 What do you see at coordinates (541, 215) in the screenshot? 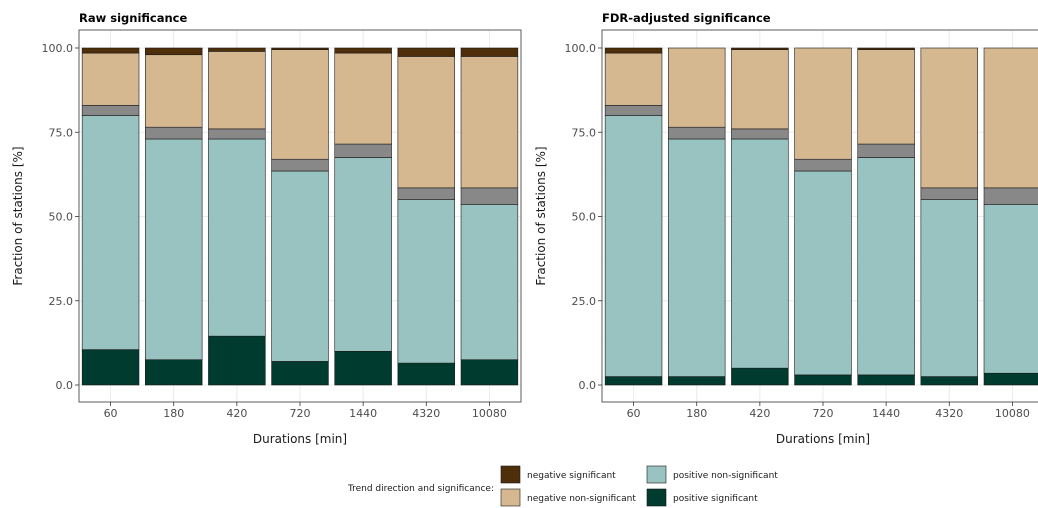
I see `y-axis-label: Fraction of stations [%]` at bounding box center [541, 215].